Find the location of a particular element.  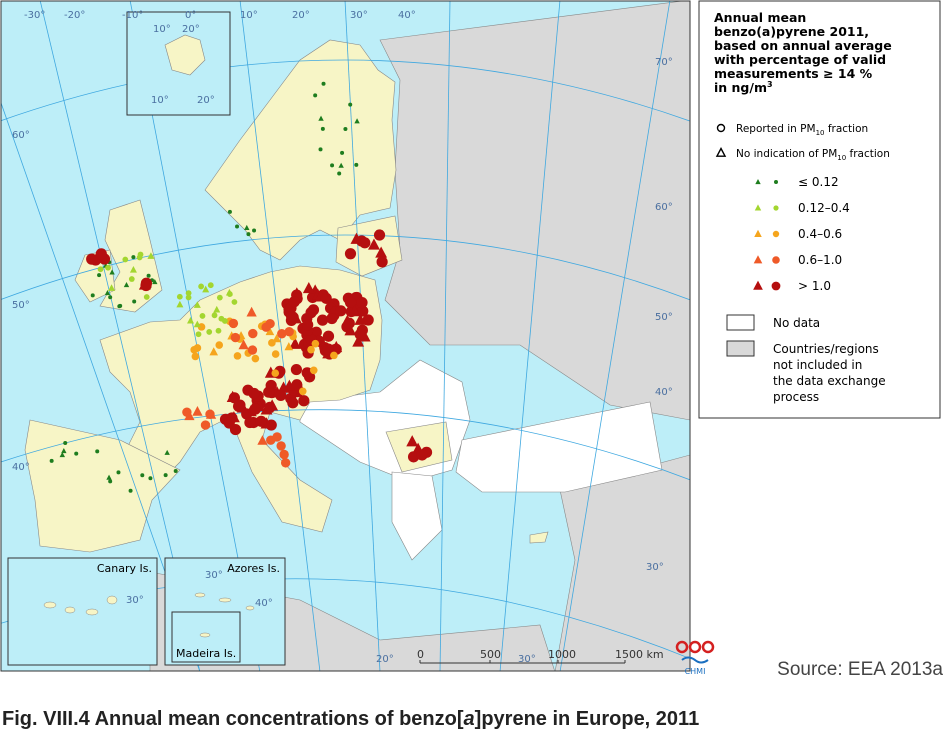

symbol-circle is located at coordinates (721, 128).